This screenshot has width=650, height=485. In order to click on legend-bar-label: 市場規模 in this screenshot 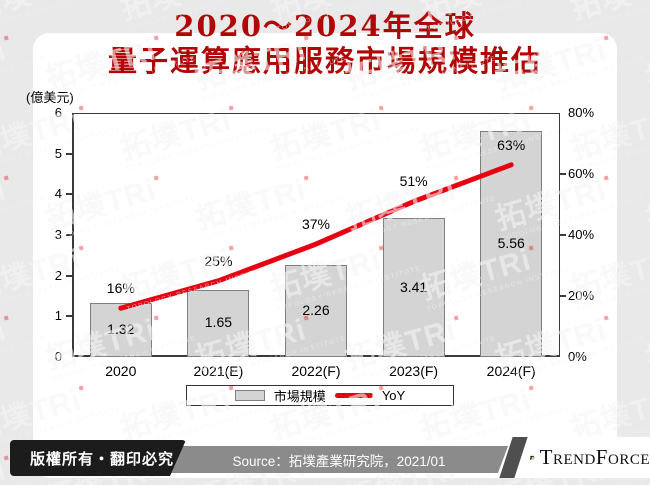, I will do `click(299, 396)`.